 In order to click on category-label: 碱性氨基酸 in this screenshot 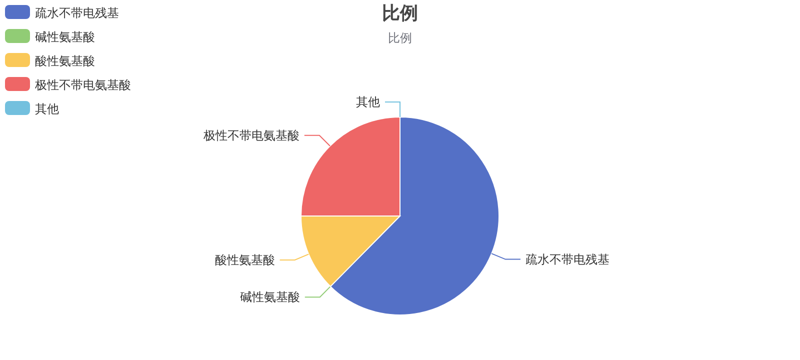, I will do `click(270, 297)`.